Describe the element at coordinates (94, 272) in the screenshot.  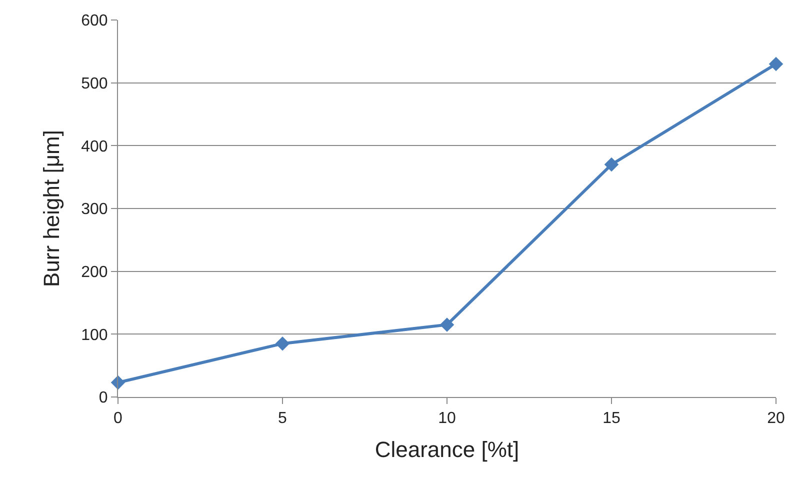
I see `y-tick-label: 200` at that location.